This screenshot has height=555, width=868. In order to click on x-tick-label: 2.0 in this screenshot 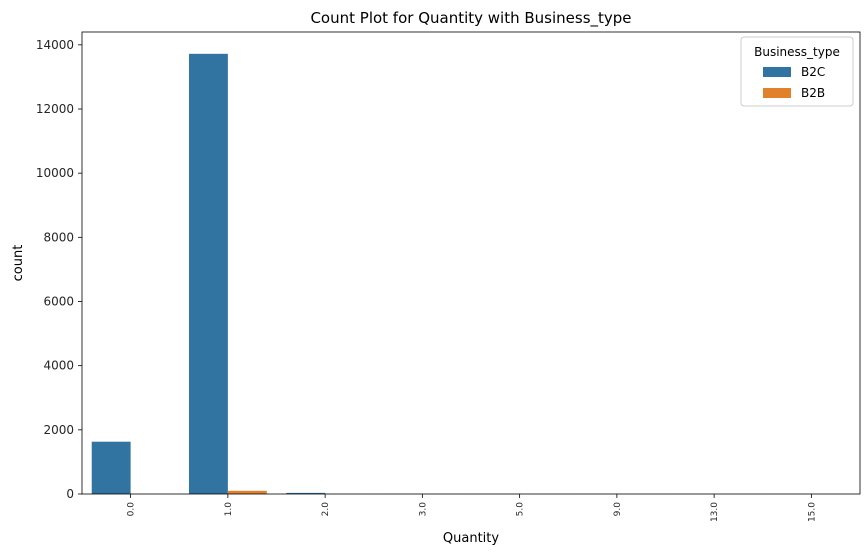, I will do `click(326, 509)`.